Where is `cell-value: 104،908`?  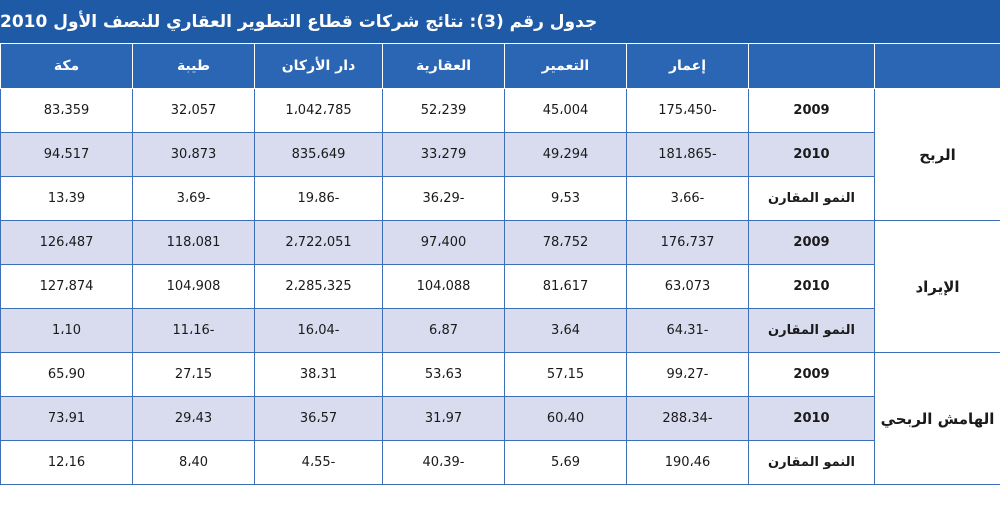 cell-value: 104،908 is located at coordinates (193, 286).